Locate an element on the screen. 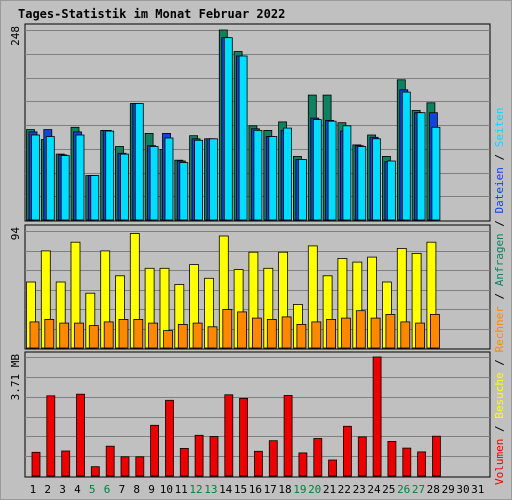 The height and width of the screenshot is (500, 512). legend-seiten: Seiten is located at coordinates (499, 127).